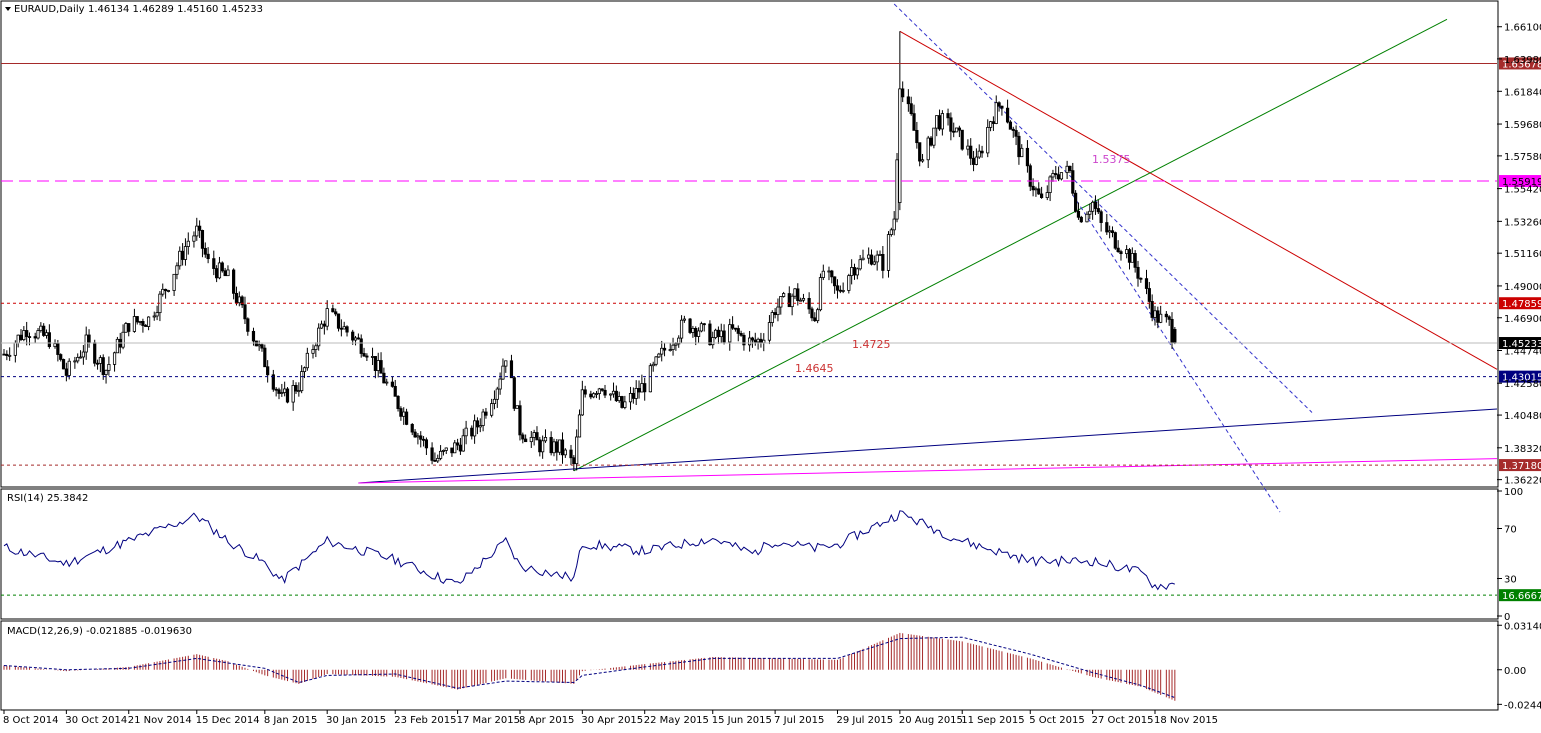  Describe the element at coordinates (49, 9) in the screenshot. I see `symbol-label: EURAUD,Daily` at that location.